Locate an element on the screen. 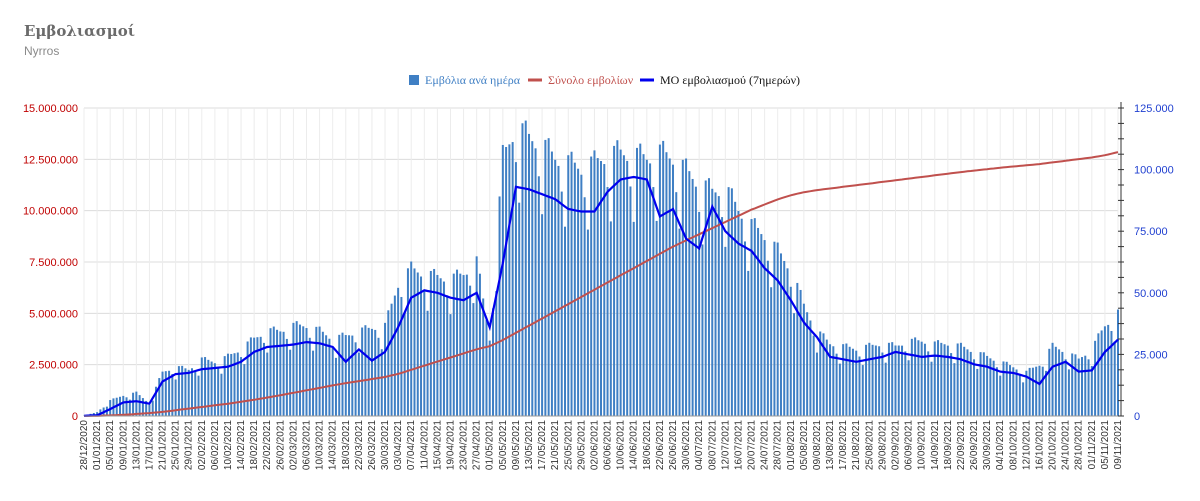 The image size is (1200, 501). x-tick-label: 02/09/2021 is located at coordinates (895, 445).